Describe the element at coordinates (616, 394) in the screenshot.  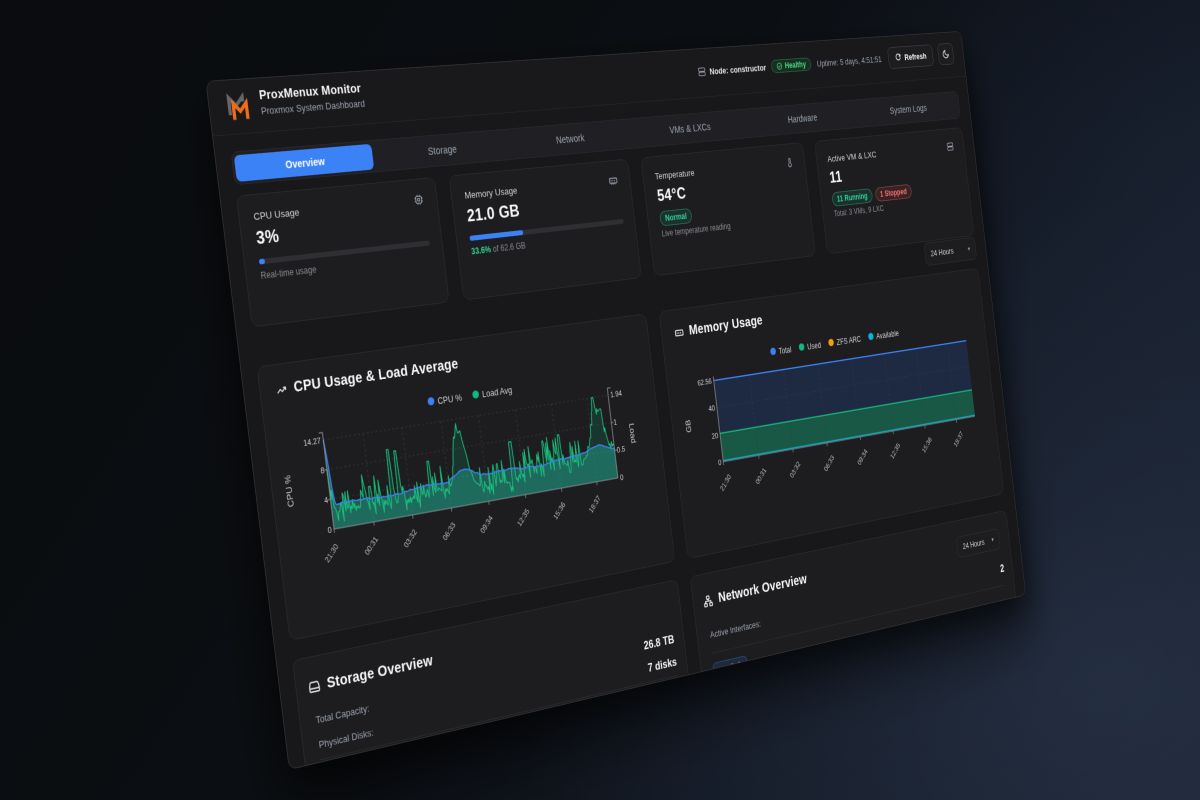
I see `svg-text: 1.94` at that location.